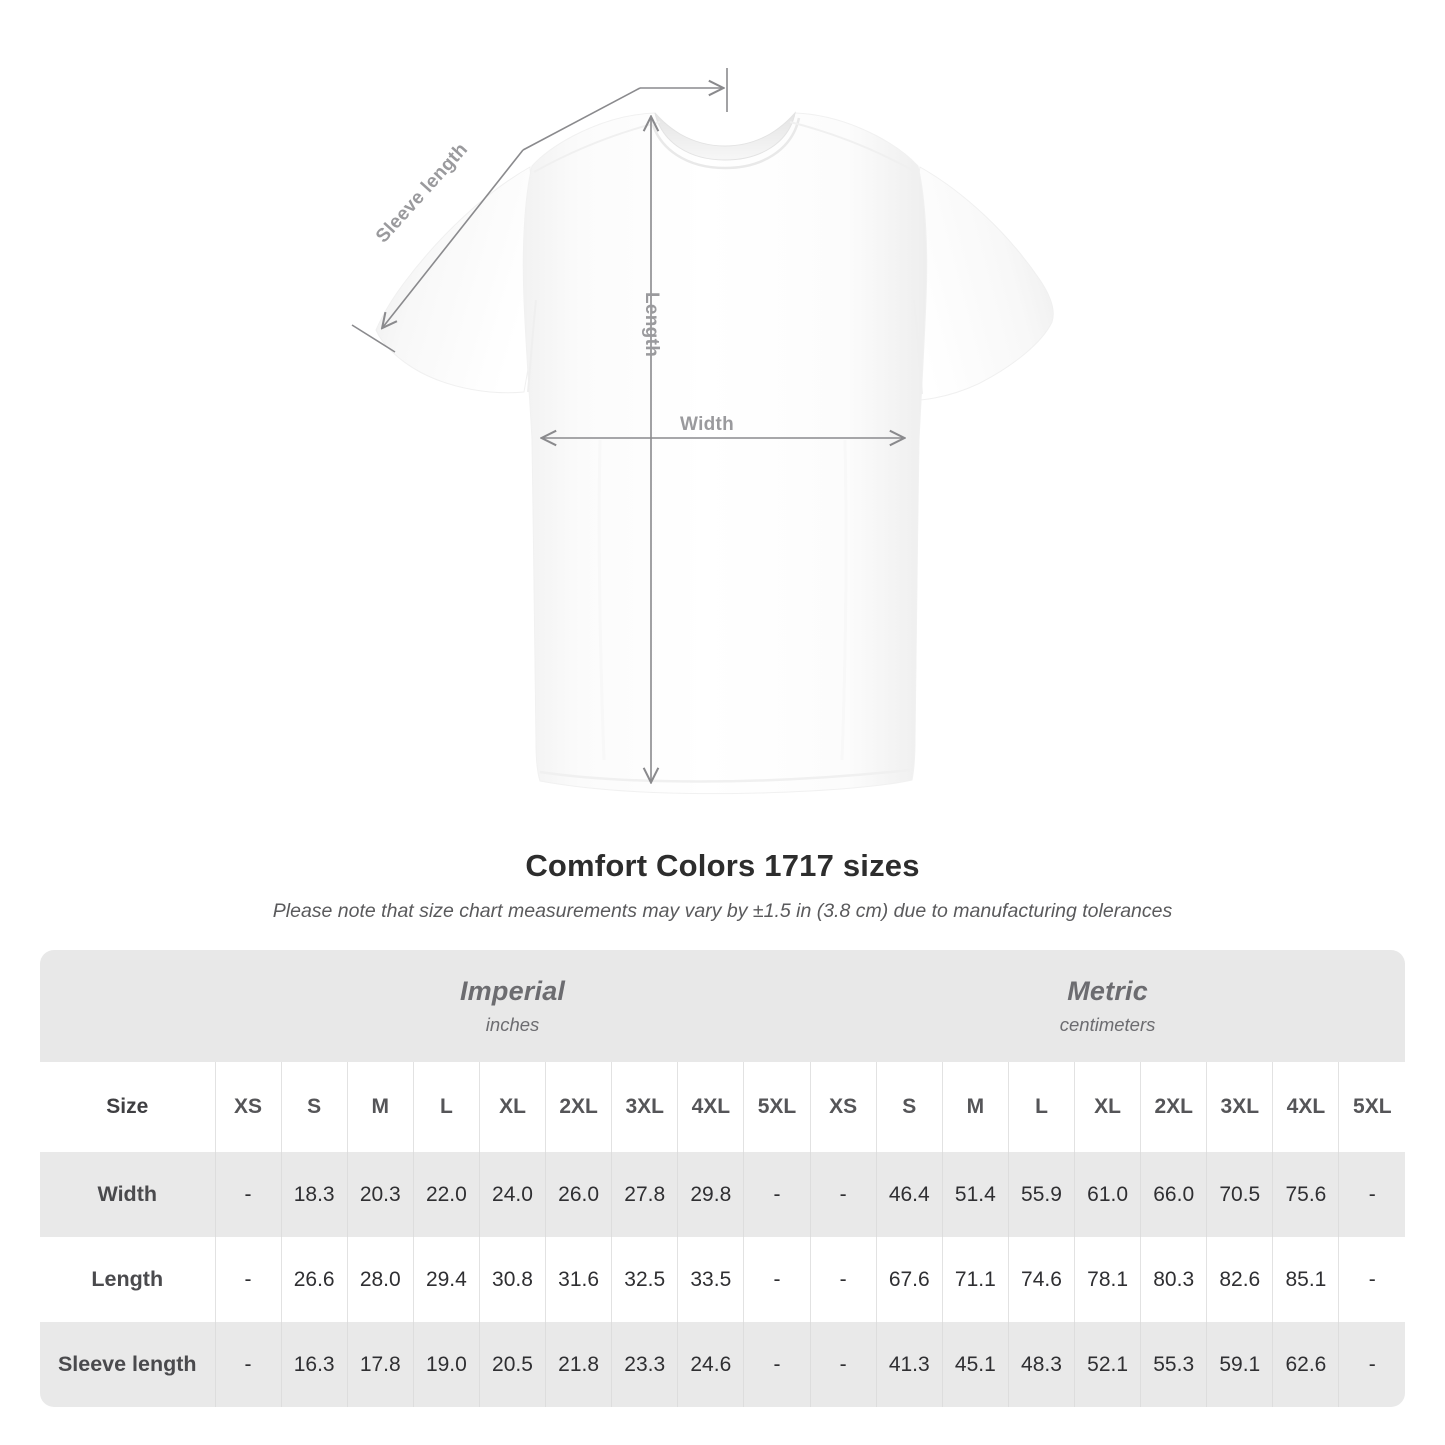  Describe the element at coordinates (1239, 1279) in the screenshot. I see `measurement-cell: 82.6` at that location.